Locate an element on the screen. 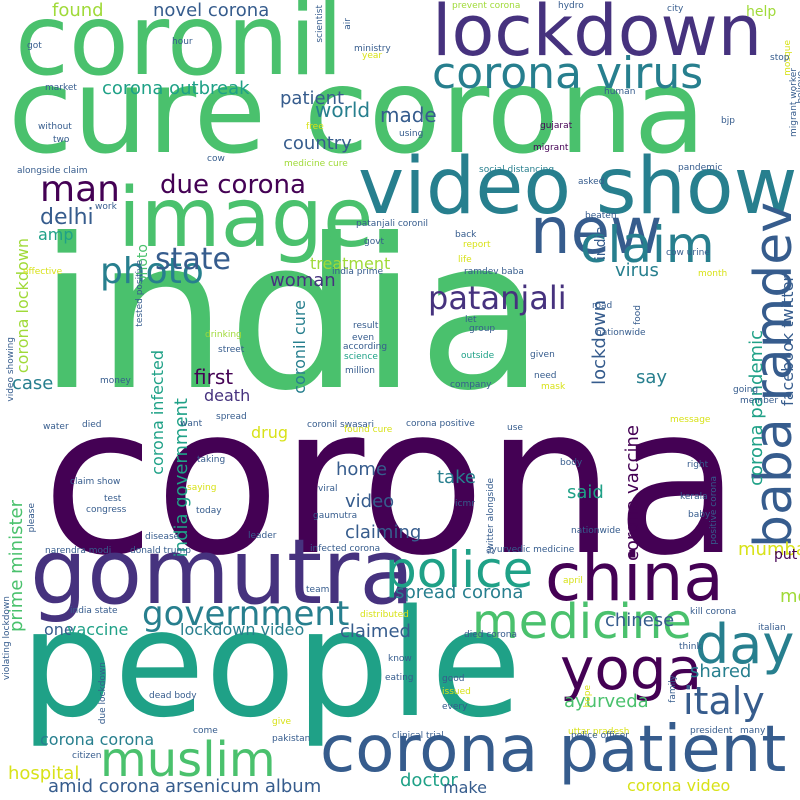  word: nationwide is located at coordinates (596, 531).